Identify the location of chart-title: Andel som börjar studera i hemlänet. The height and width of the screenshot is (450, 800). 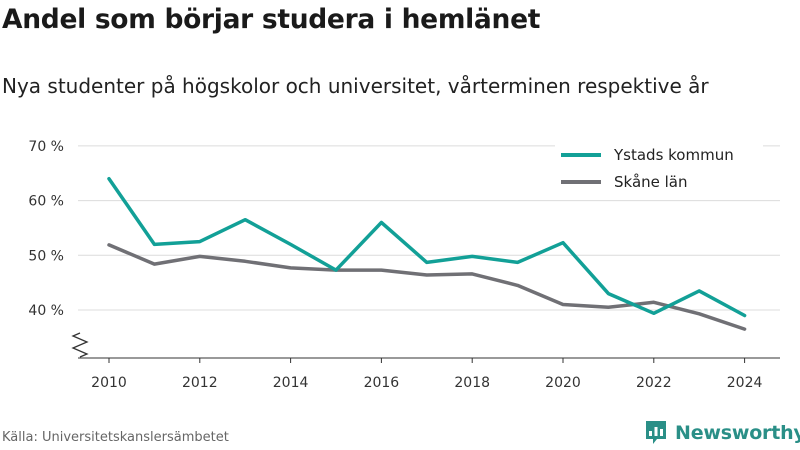
(271, 19).